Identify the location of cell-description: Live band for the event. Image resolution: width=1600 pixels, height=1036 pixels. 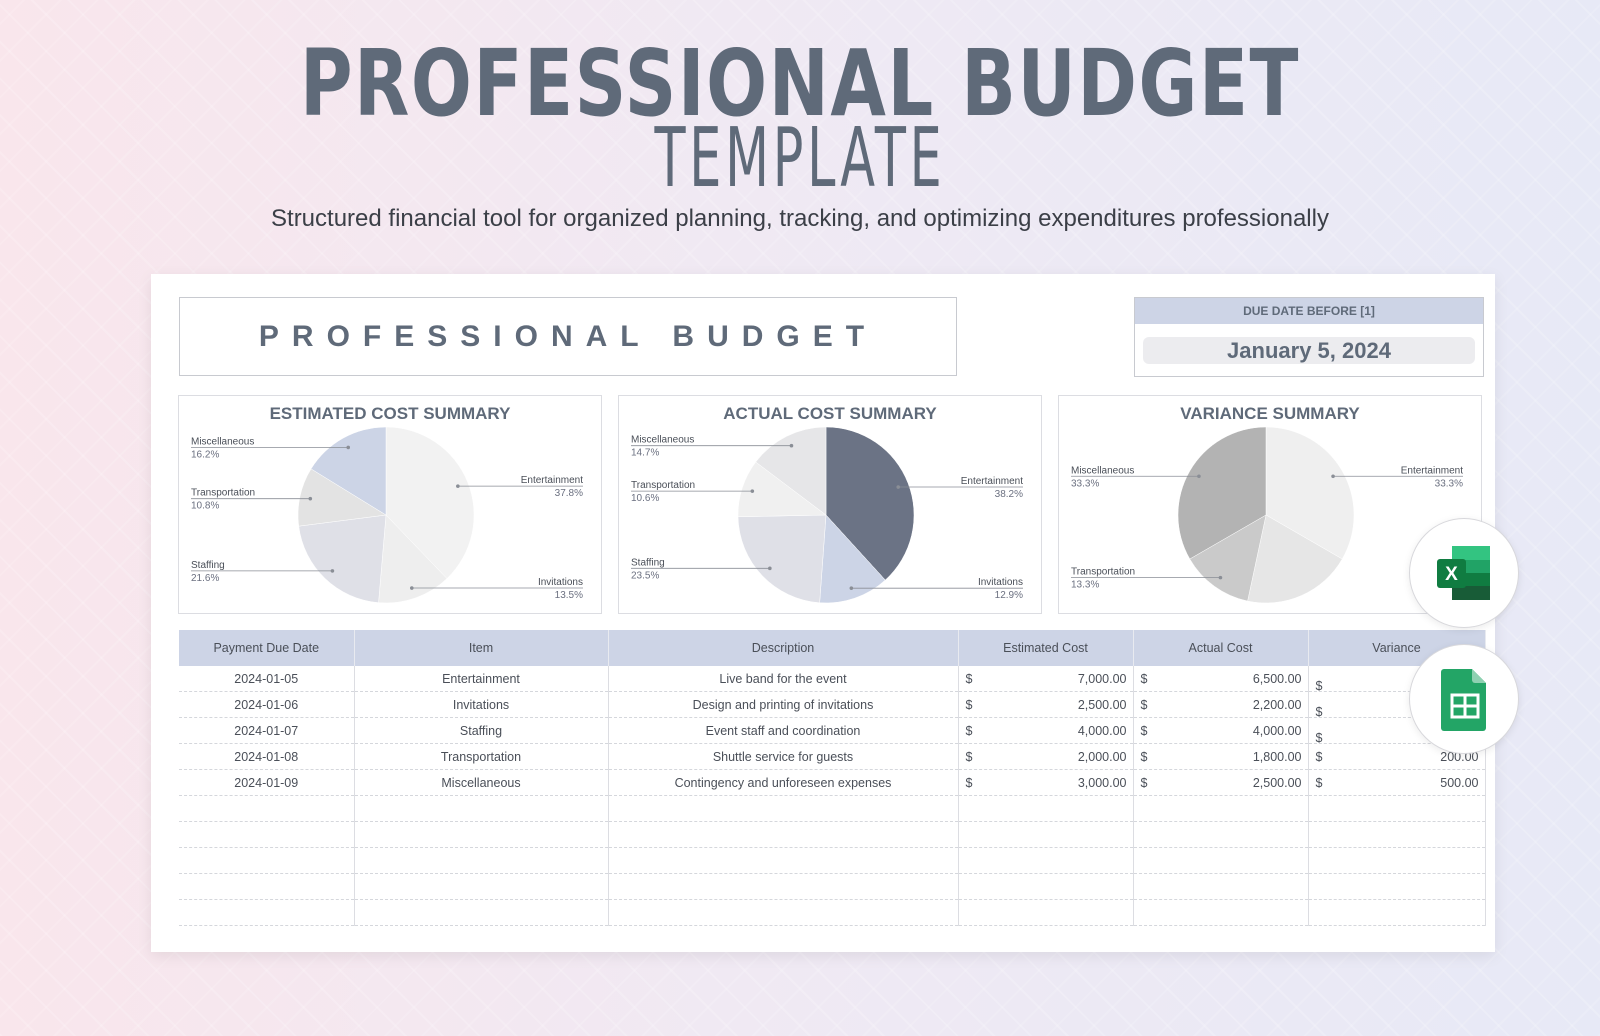
(783, 679).